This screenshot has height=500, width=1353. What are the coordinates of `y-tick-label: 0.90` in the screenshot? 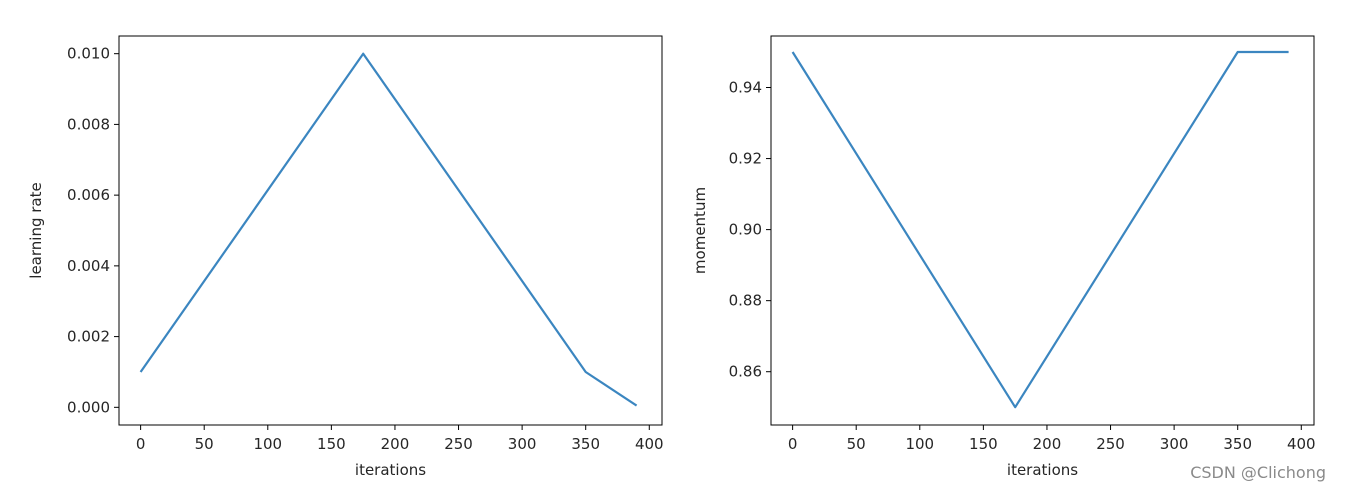 It's located at (745, 230).